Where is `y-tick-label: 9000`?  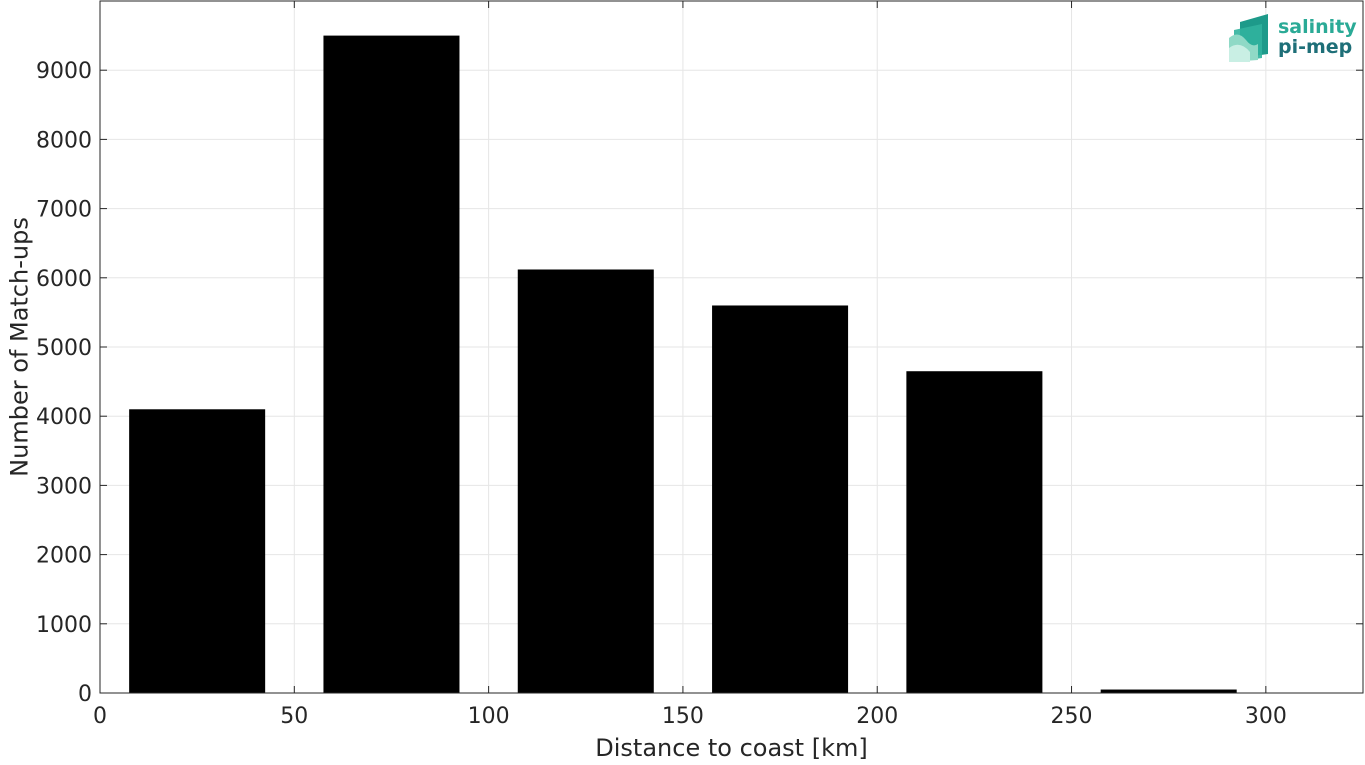
y-tick-label: 9000 is located at coordinates (64, 71).